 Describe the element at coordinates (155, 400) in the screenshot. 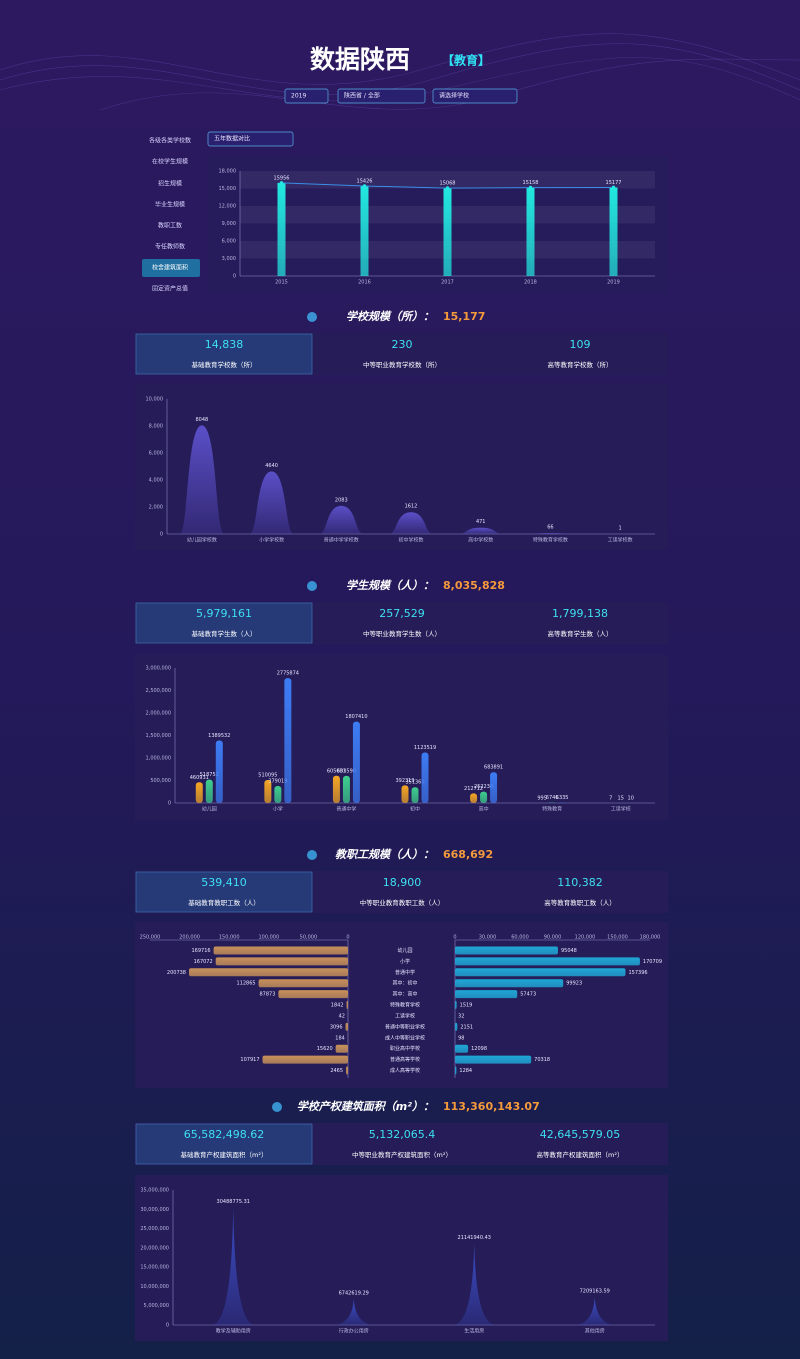

I see `y-tick-label: 10,000` at that location.